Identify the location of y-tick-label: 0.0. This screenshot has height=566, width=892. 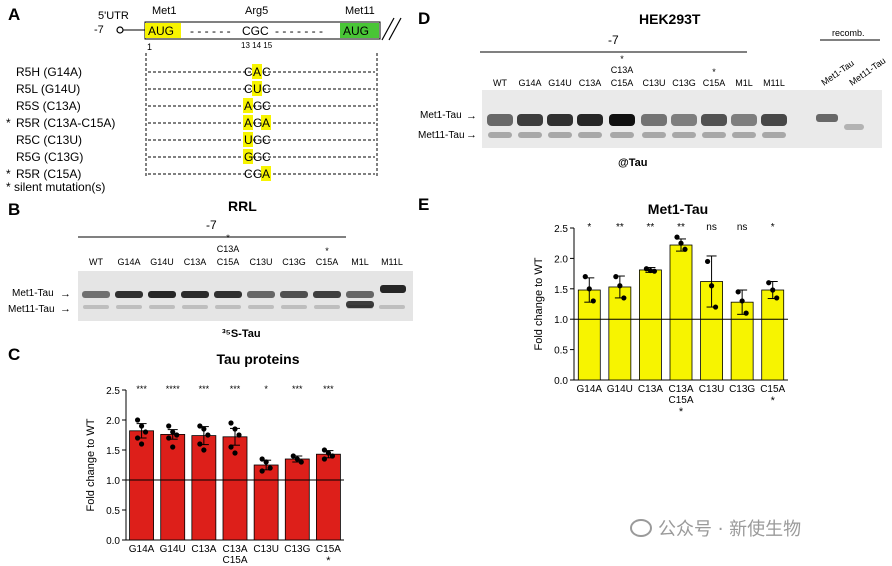
(113, 541).